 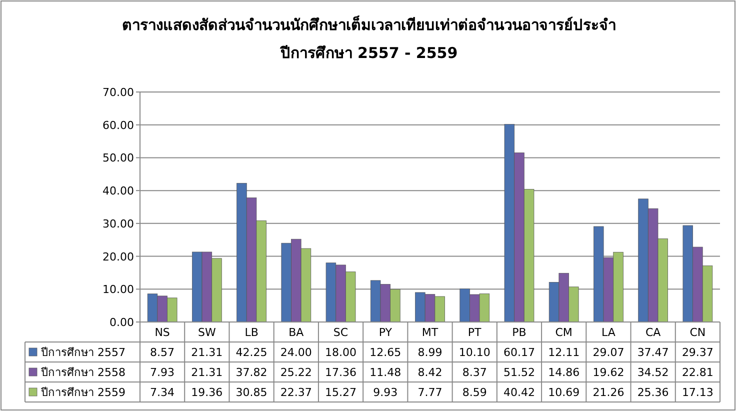 What do you see at coordinates (474, 372) in the screenshot?
I see `data-label: 8.37` at bounding box center [474, 372].